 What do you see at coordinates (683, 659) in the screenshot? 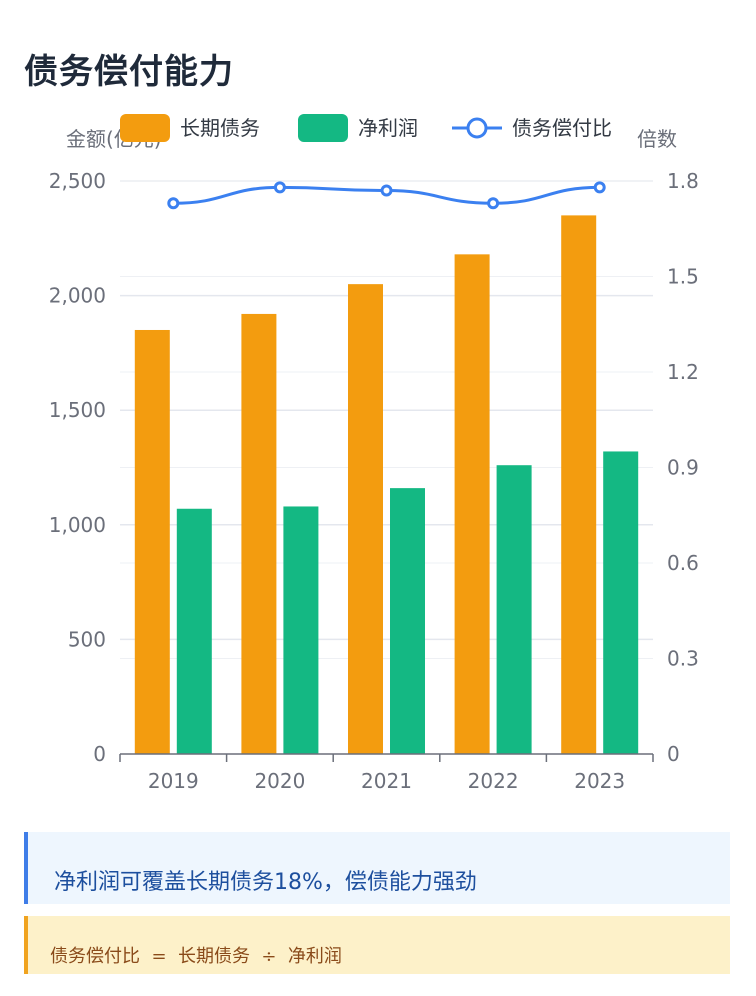
I see `right-tick-label: 0.3` at bounding box center [683, 659].